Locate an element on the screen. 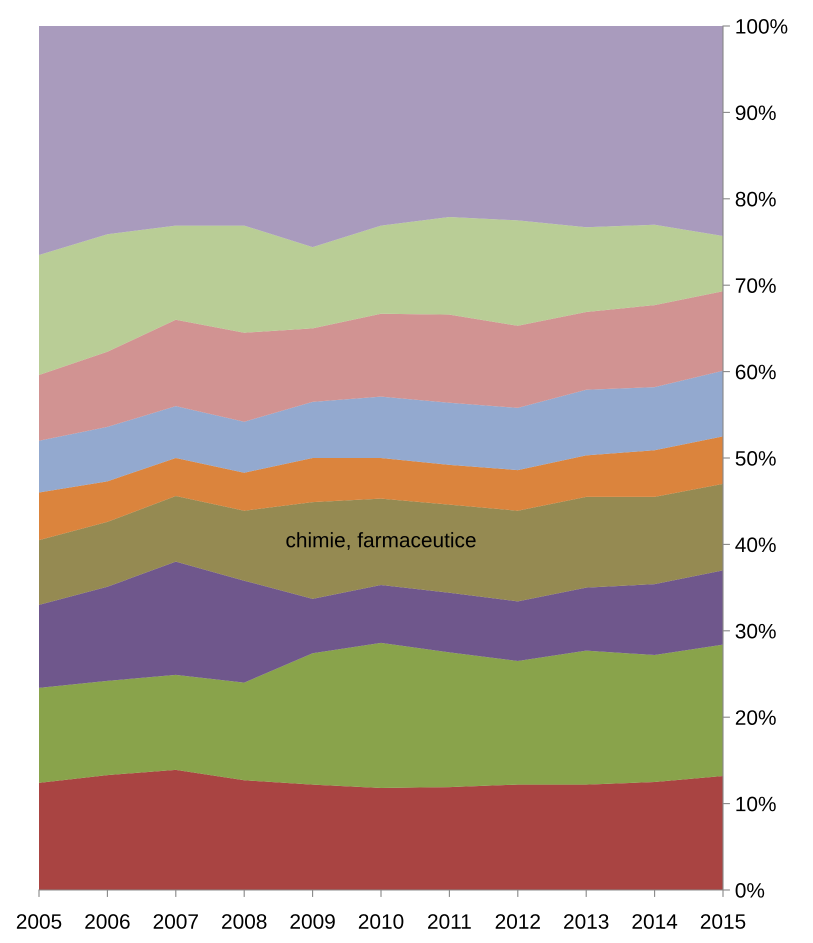  x-tick-label: 2009 is located at coordinates (312, 921).